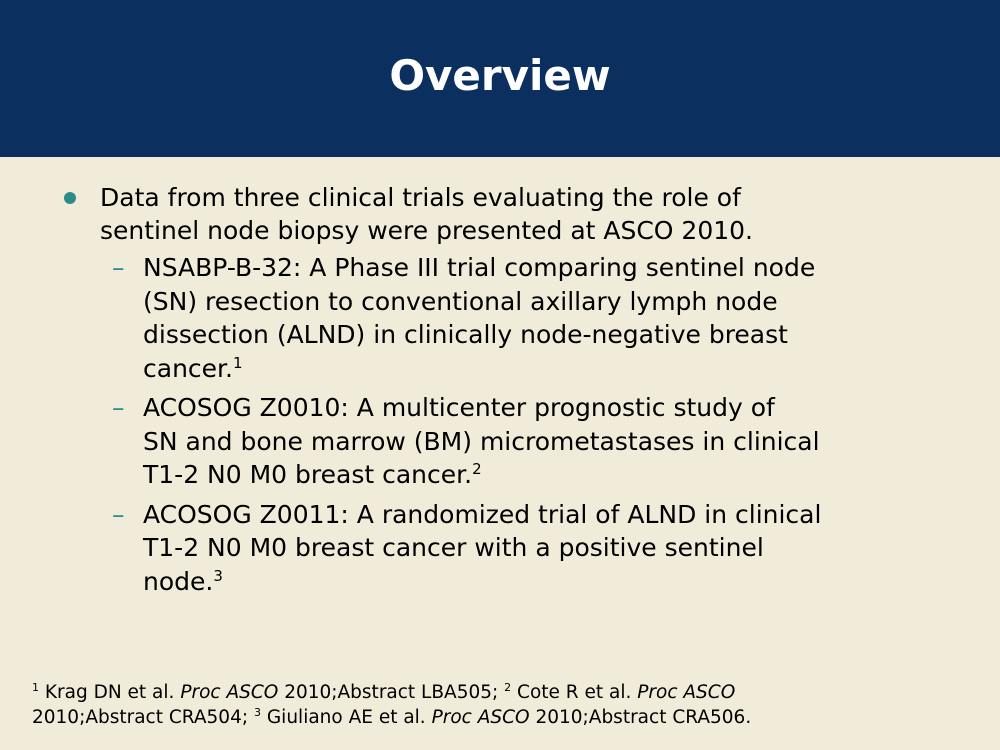 The width and height of the screenshot is (1000, 750). Describe the element at coordinates (257, 712) in the screenshot. I see `footnote-marker: 3` at that location.